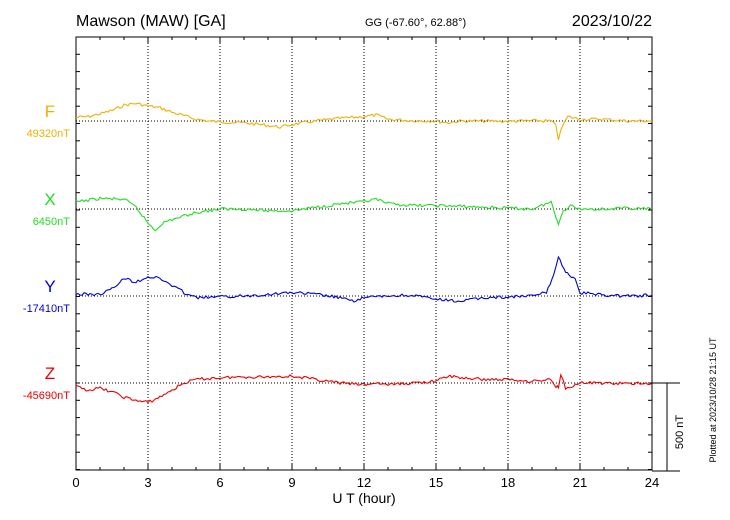 This screenshot has width=730, height=520. What do you see at coordinates (364, 279) in the screenshot?
I see `series-line-y` at bounding box center [364, 279].